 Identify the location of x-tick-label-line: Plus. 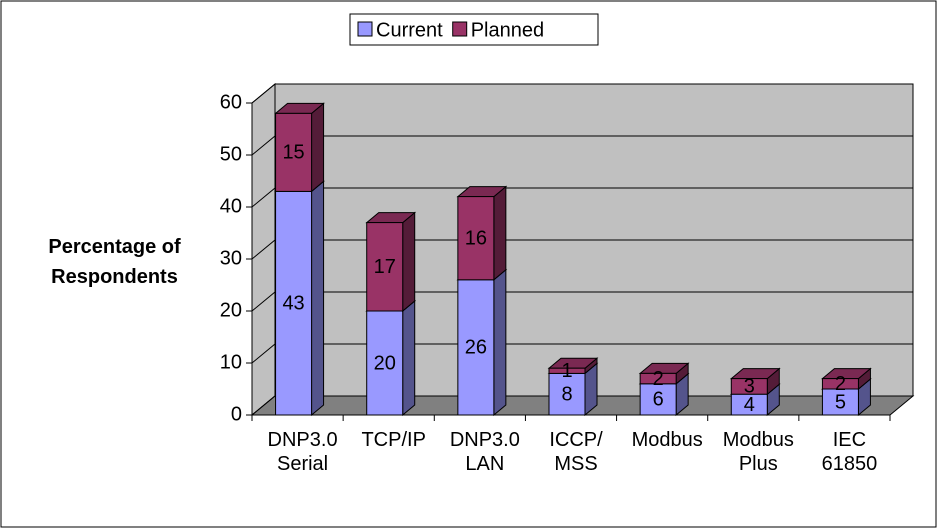
(758, 464).